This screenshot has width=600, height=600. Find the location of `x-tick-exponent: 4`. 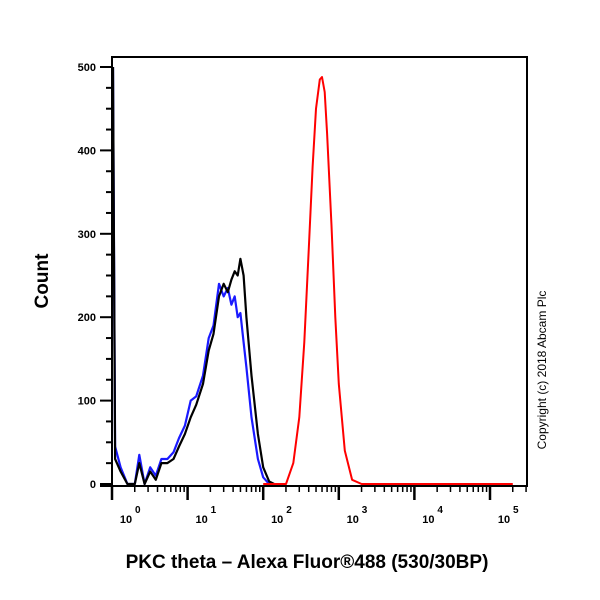

x-tick-exponent: 4 is located at coordinates (440, 510).